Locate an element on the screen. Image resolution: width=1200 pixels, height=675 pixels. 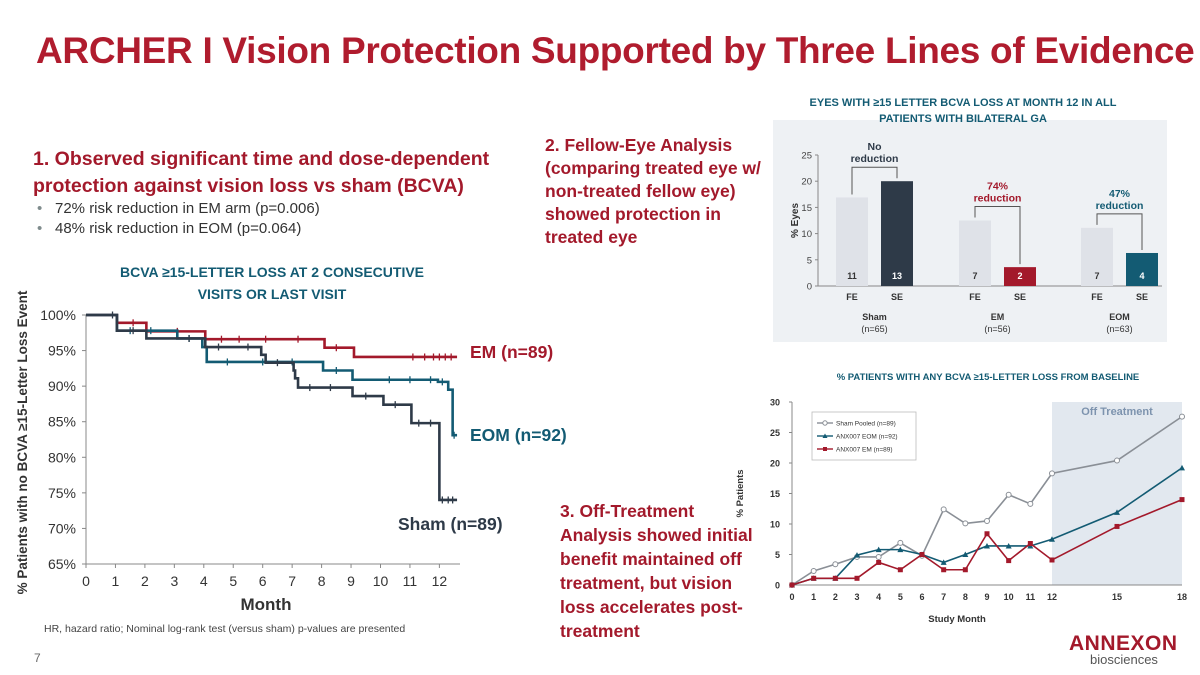
line-xtick-label: 2 is located at coordinates (835, 597).